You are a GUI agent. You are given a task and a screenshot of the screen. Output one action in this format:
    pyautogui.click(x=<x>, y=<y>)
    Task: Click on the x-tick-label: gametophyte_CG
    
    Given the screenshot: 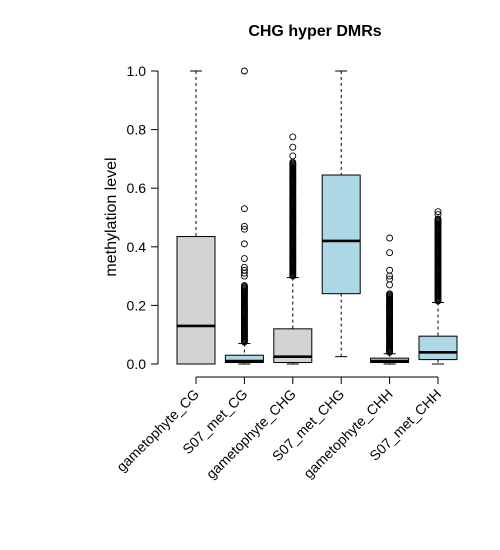 What is the action you would take?
    pyautogui.click(x=157, y=430)
    